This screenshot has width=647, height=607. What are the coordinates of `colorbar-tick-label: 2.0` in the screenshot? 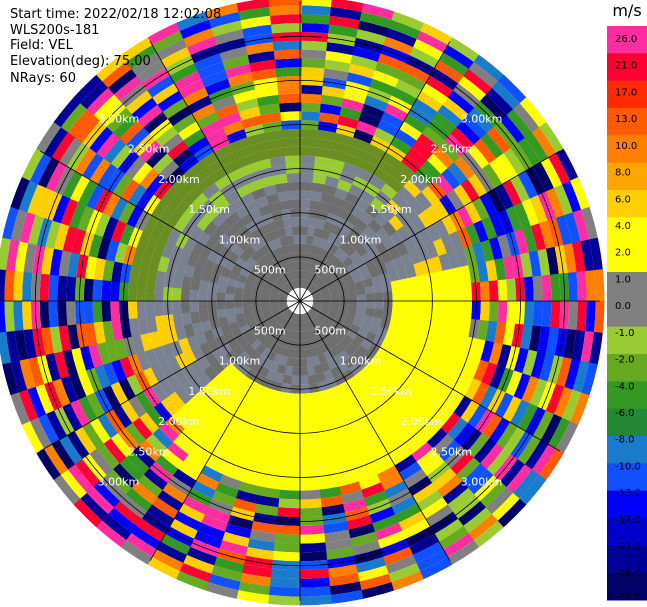 It's located at (623, 253).